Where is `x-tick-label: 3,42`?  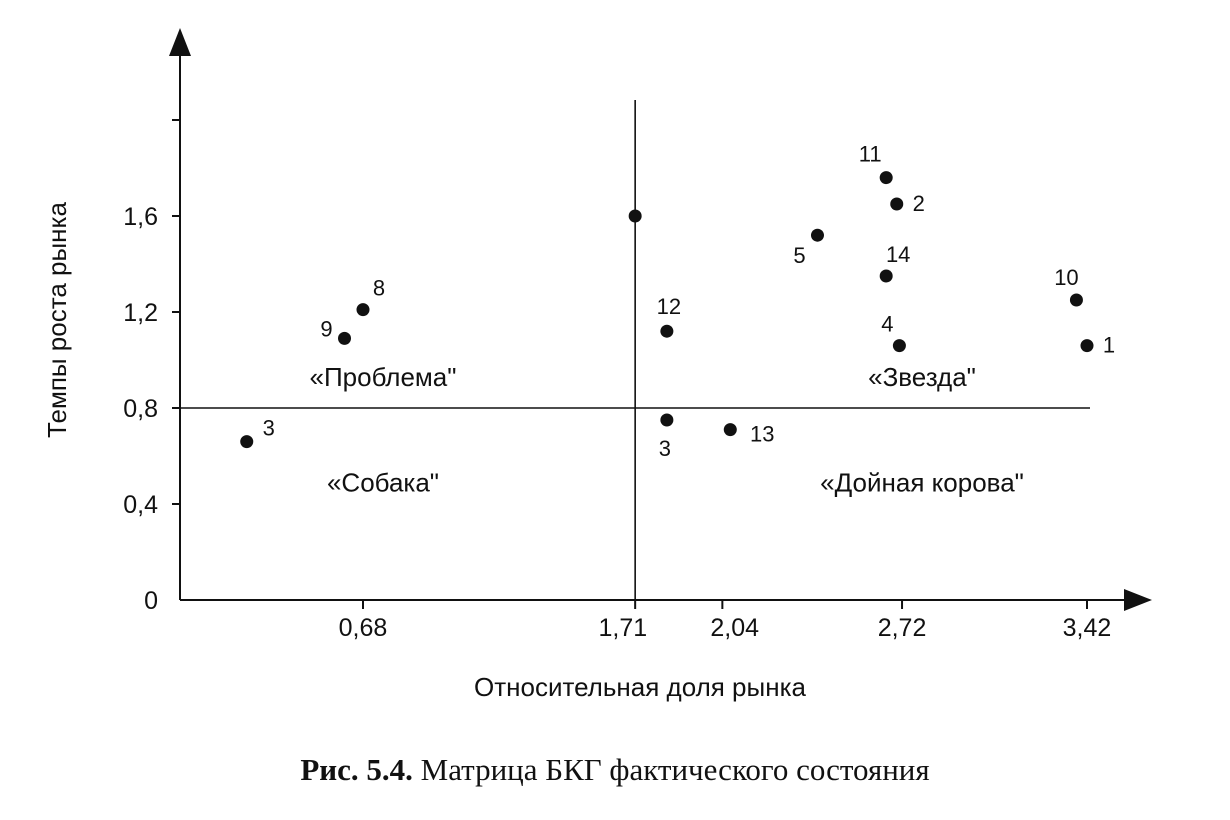
x-tick-label: 3,42 is located at coordinates (1087, 628).